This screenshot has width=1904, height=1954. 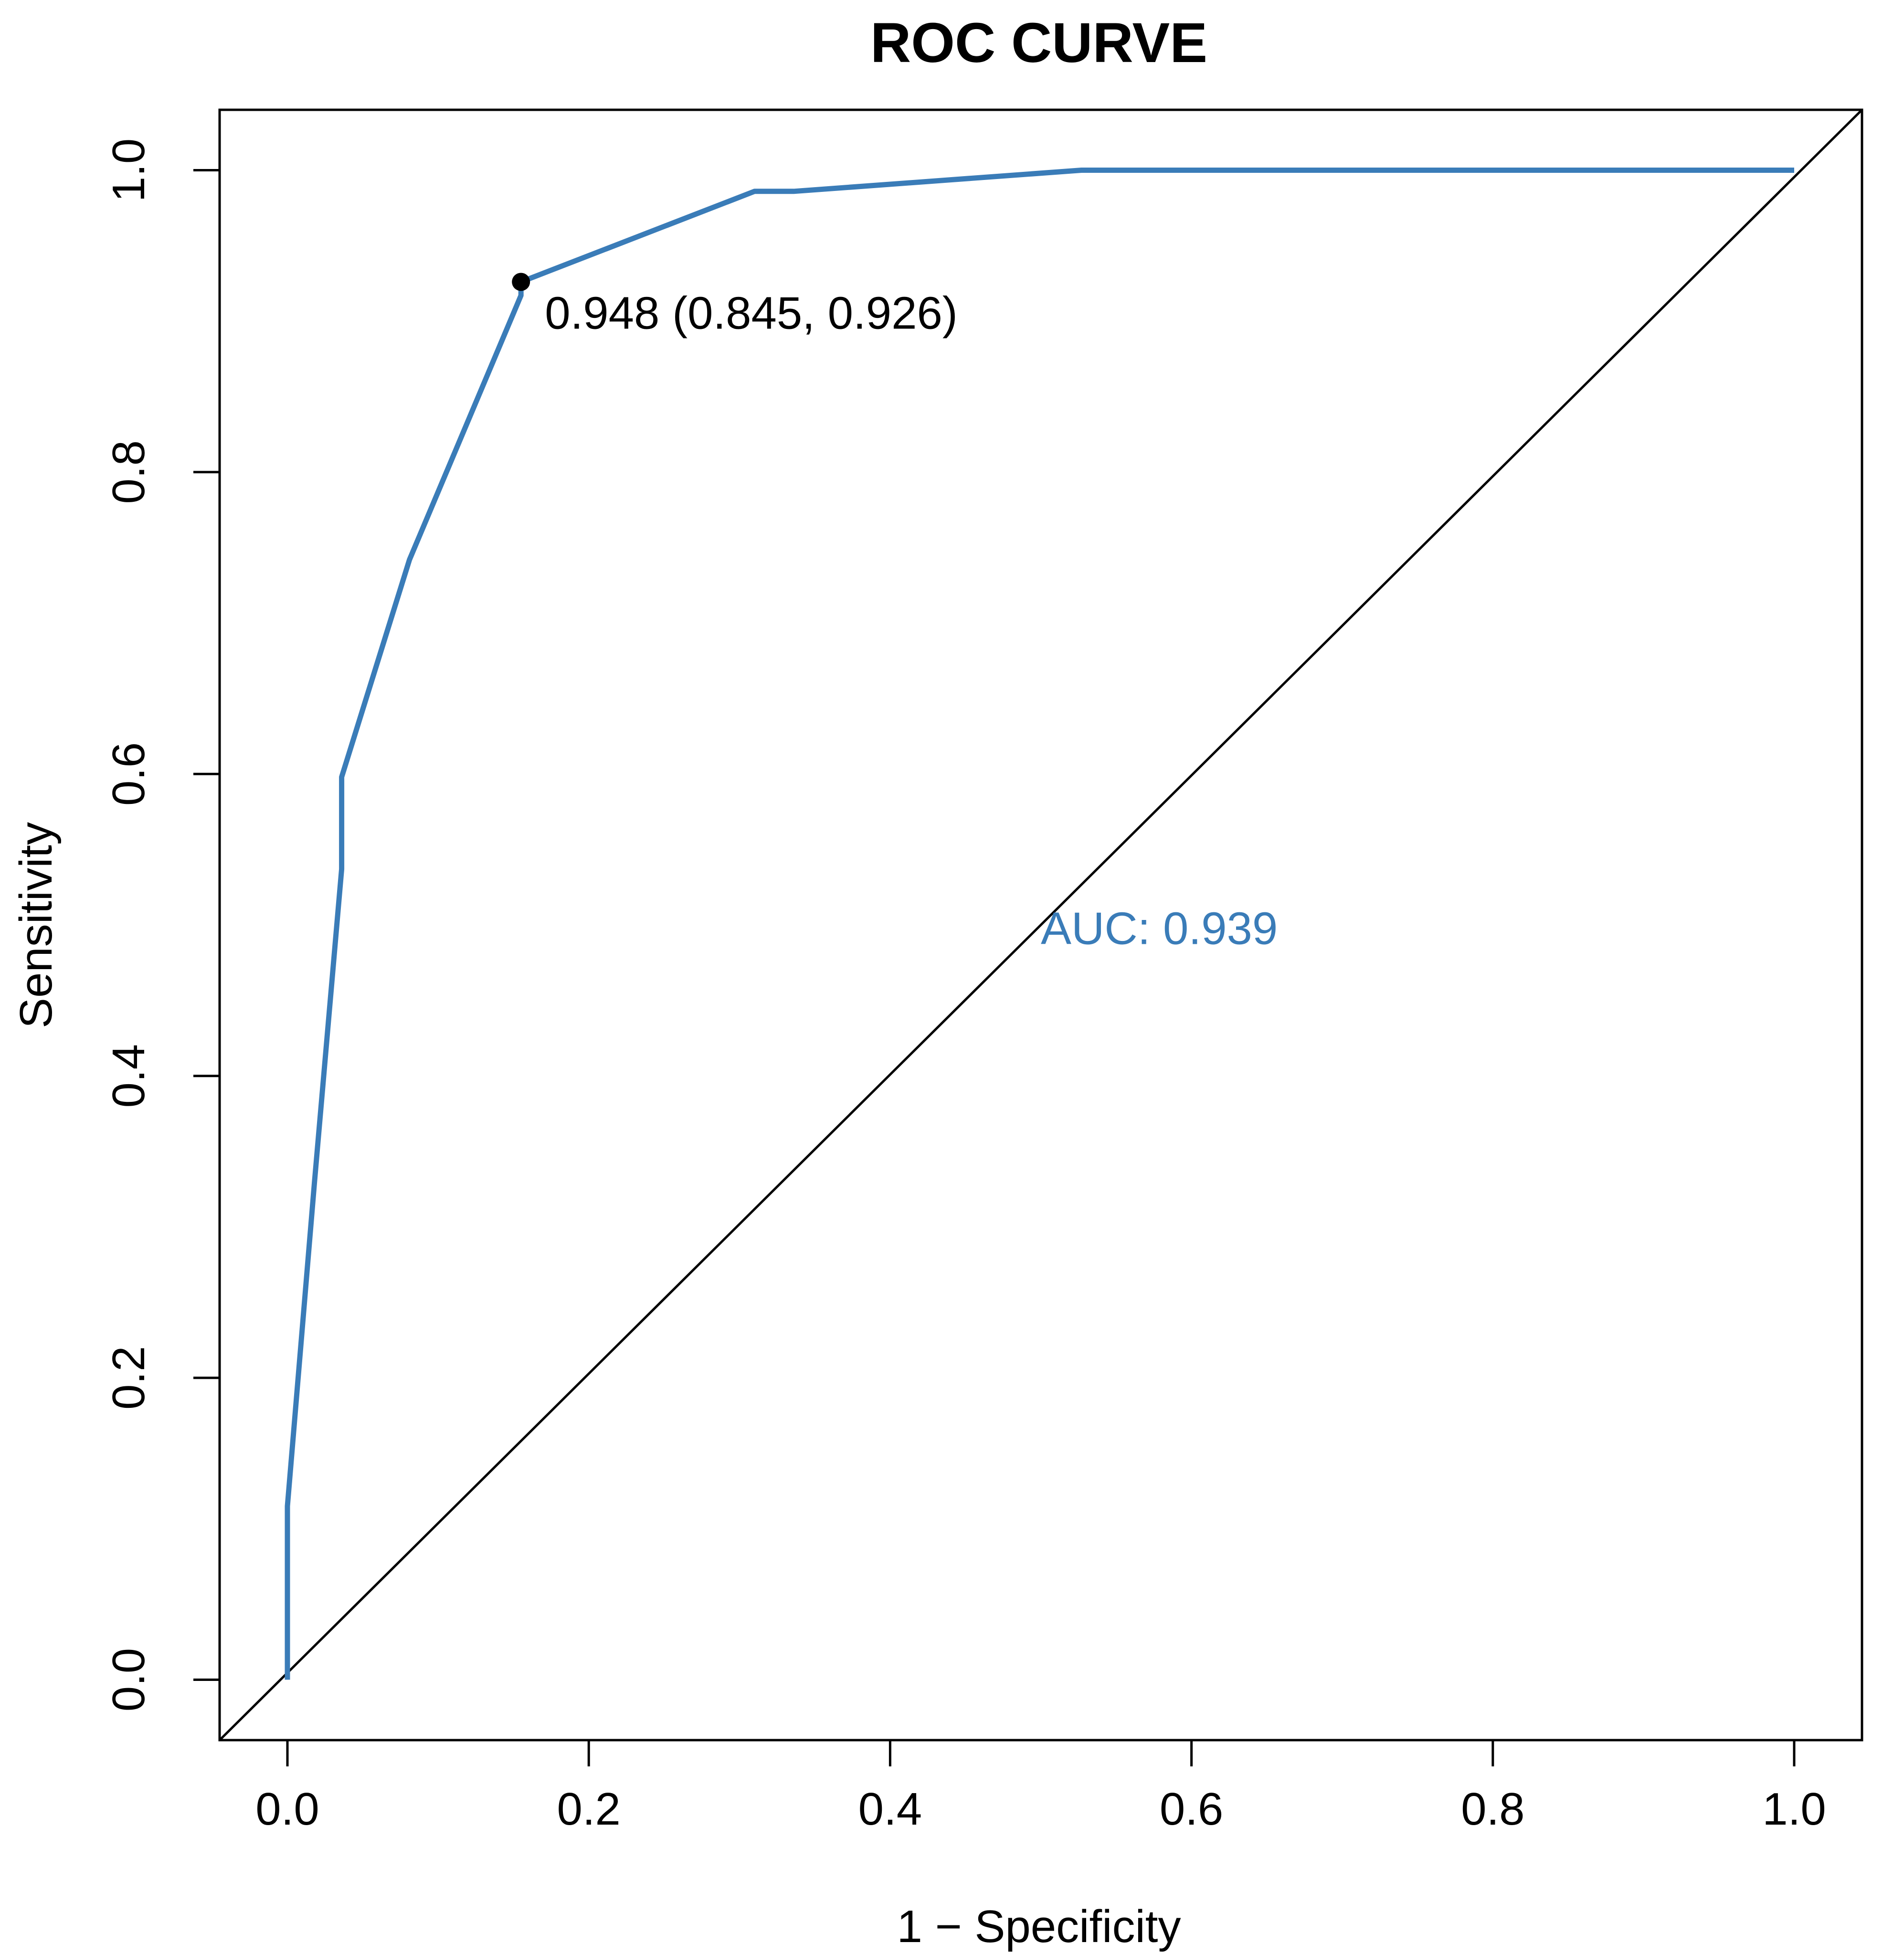 What do you see at coordinates (751, 312) in the screenshot?
I see `best-threshold-label: 0.948 (0.845, 0.926)` at bounding box center [751, 312].